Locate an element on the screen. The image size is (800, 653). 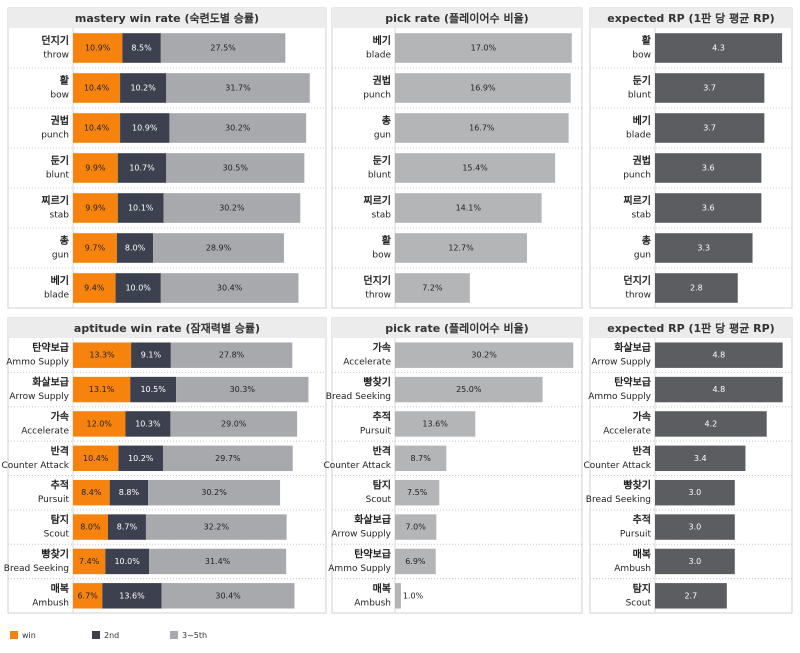
bar-label: 13.1% is located at coordinates (102, 389).